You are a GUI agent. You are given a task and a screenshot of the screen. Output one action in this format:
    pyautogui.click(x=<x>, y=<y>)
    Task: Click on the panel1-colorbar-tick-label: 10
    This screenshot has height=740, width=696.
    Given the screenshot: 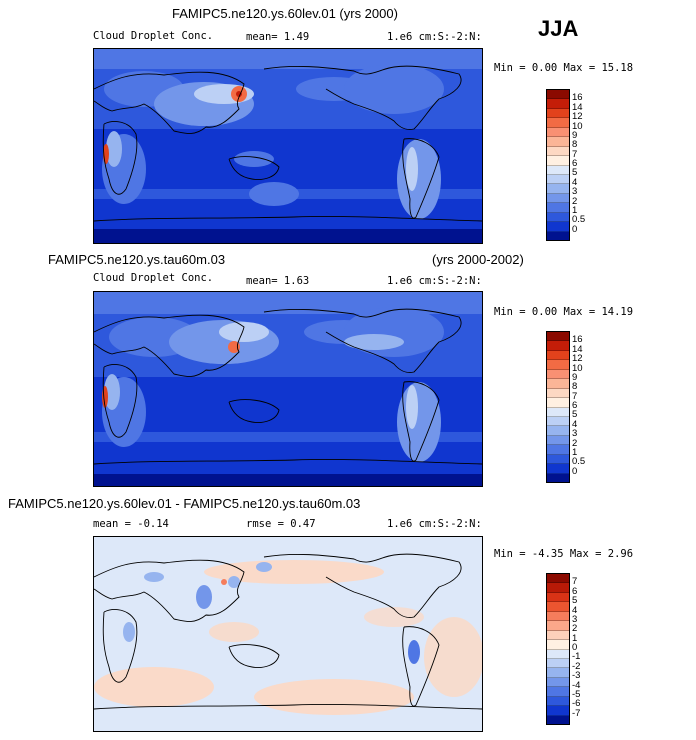 What is the action you would take?
    pyautogui.click(x=577, y=126)
    